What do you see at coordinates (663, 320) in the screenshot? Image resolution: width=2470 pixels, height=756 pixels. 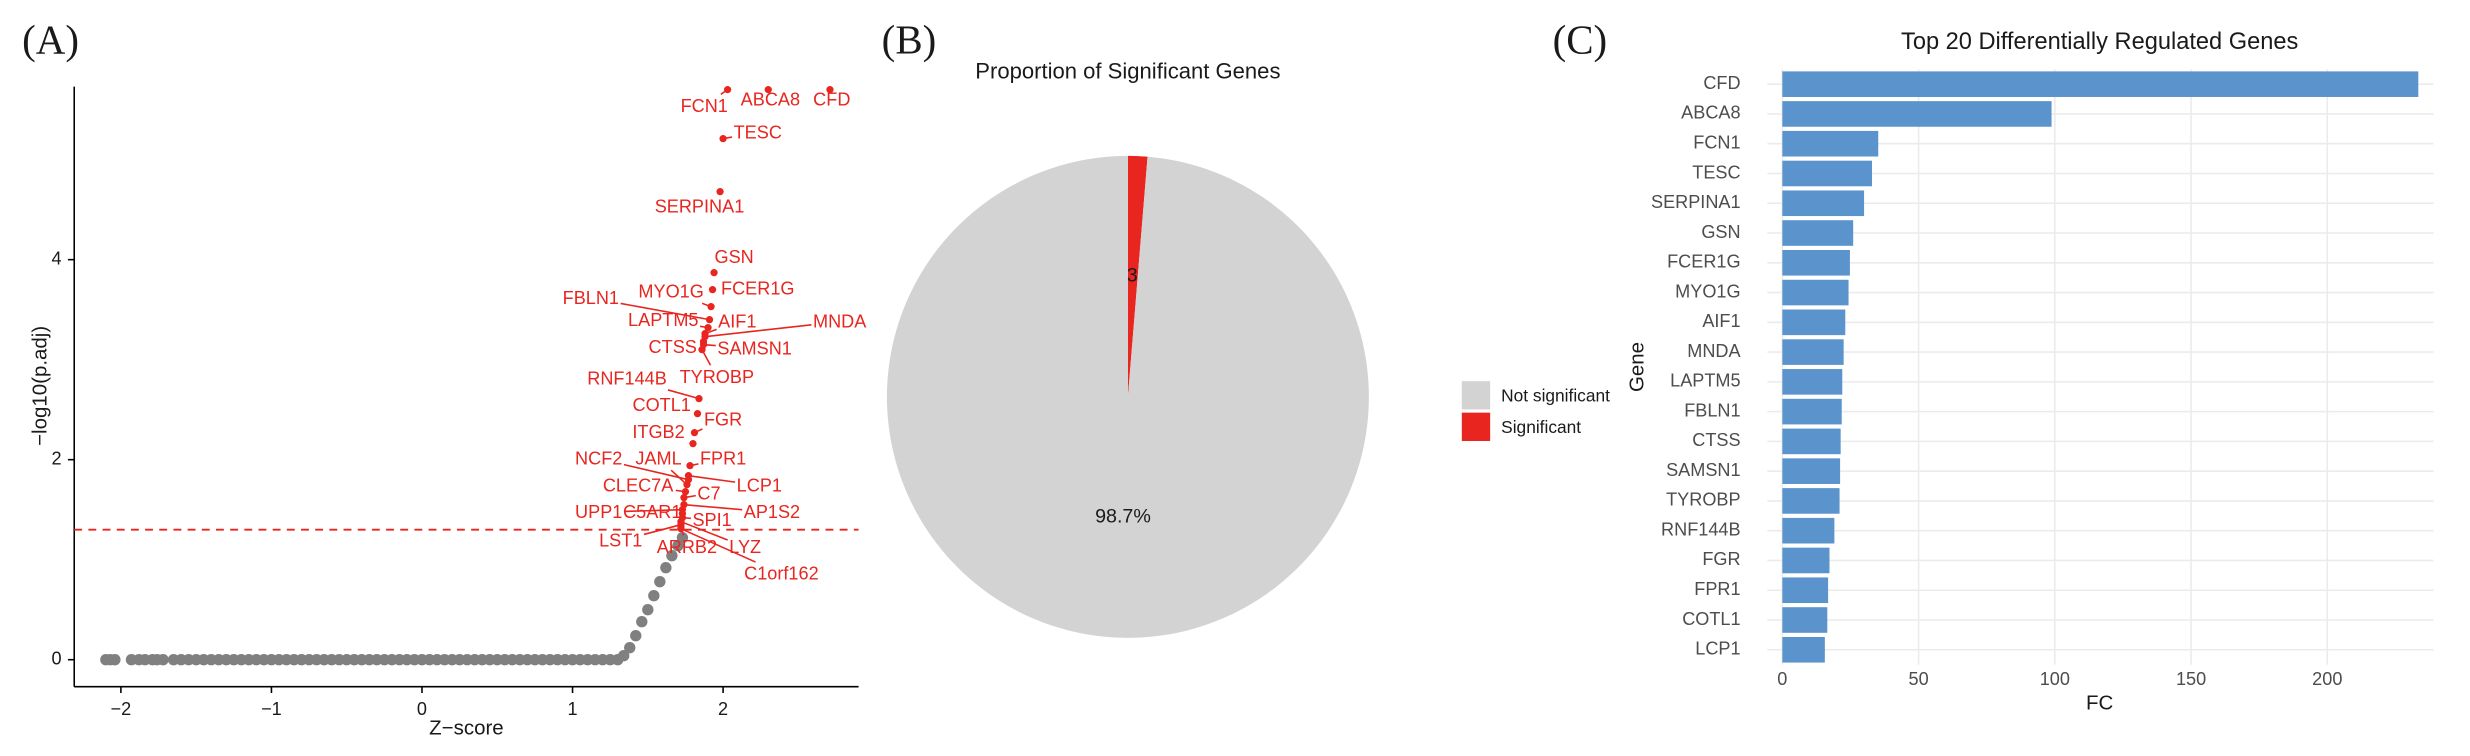 I see `point-label: LAPTM5` at bounding box center [663, 320].